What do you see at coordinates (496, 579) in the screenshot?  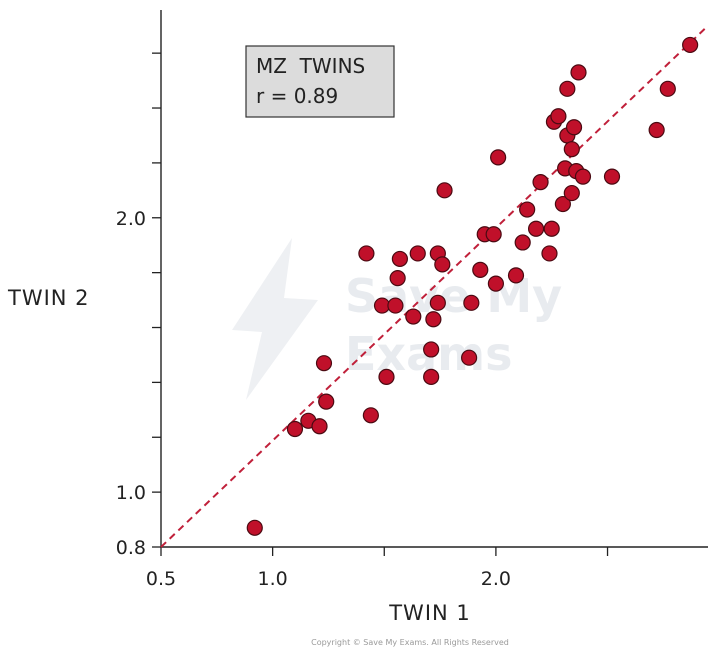 I see `x-tick-label: 2.0` at bounding box center [496, 579].